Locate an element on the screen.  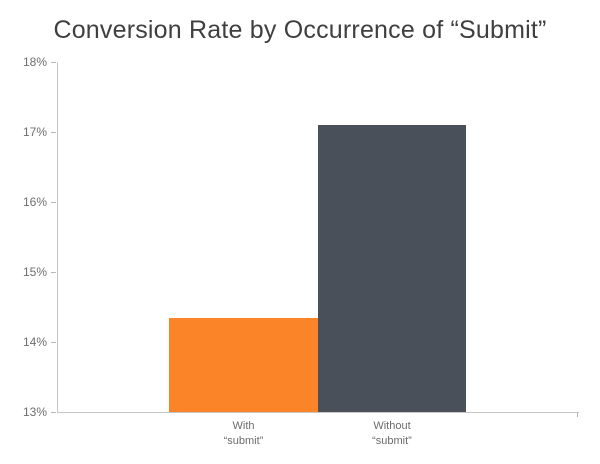
x-tick-label-line: Without is located at coordinates (392, 426).